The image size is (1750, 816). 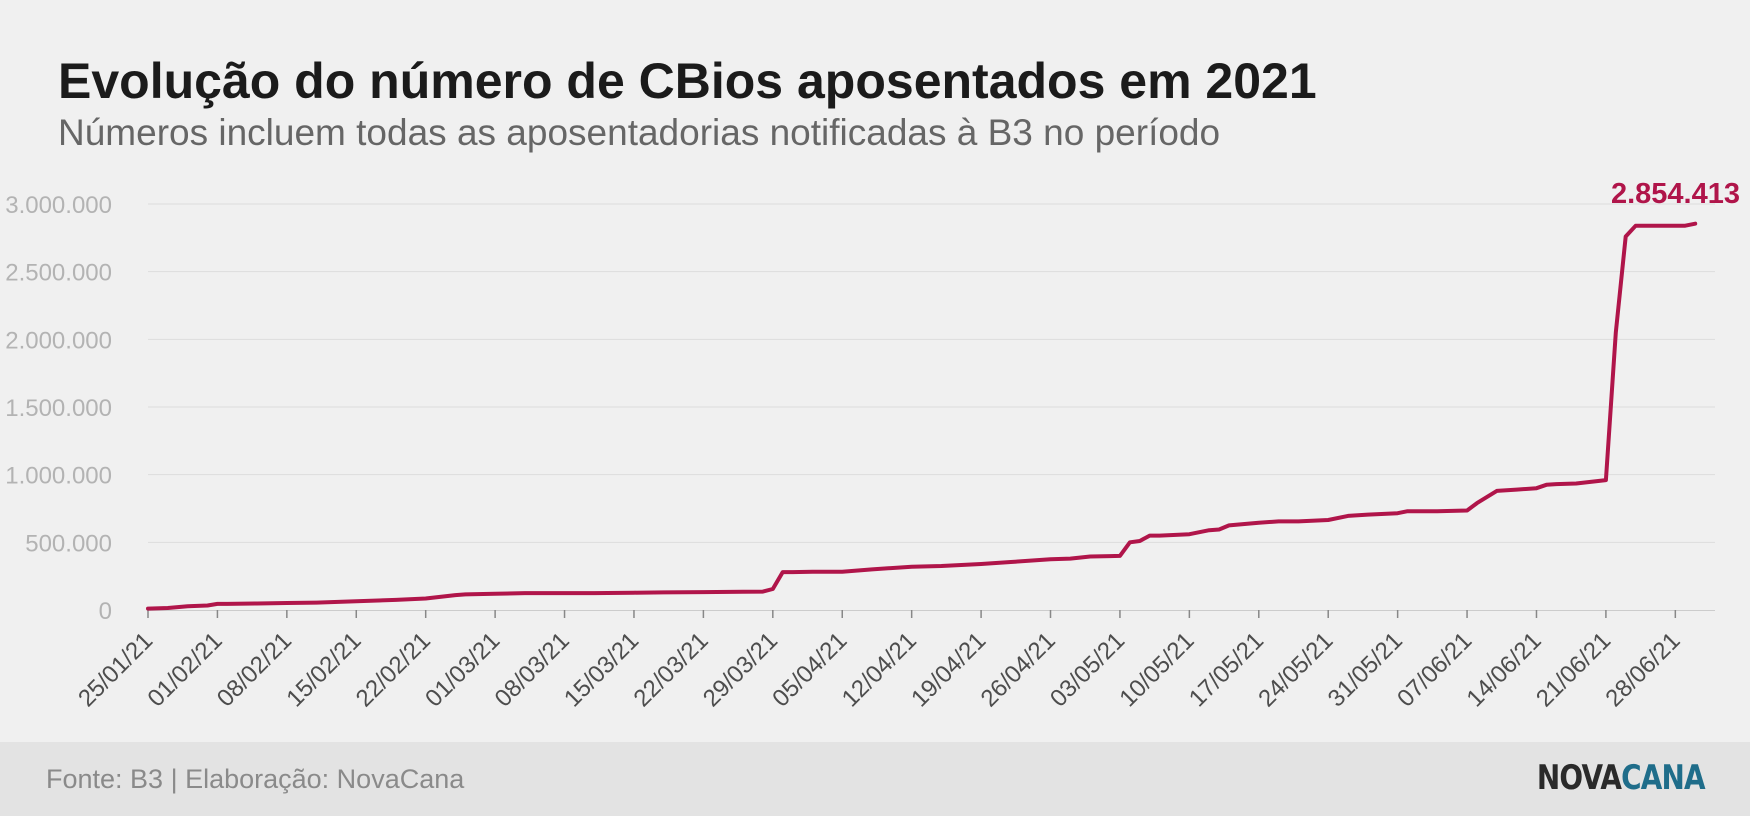 I want to click on novacana-logo: NOVACANA, so click(x=1621, y=778).